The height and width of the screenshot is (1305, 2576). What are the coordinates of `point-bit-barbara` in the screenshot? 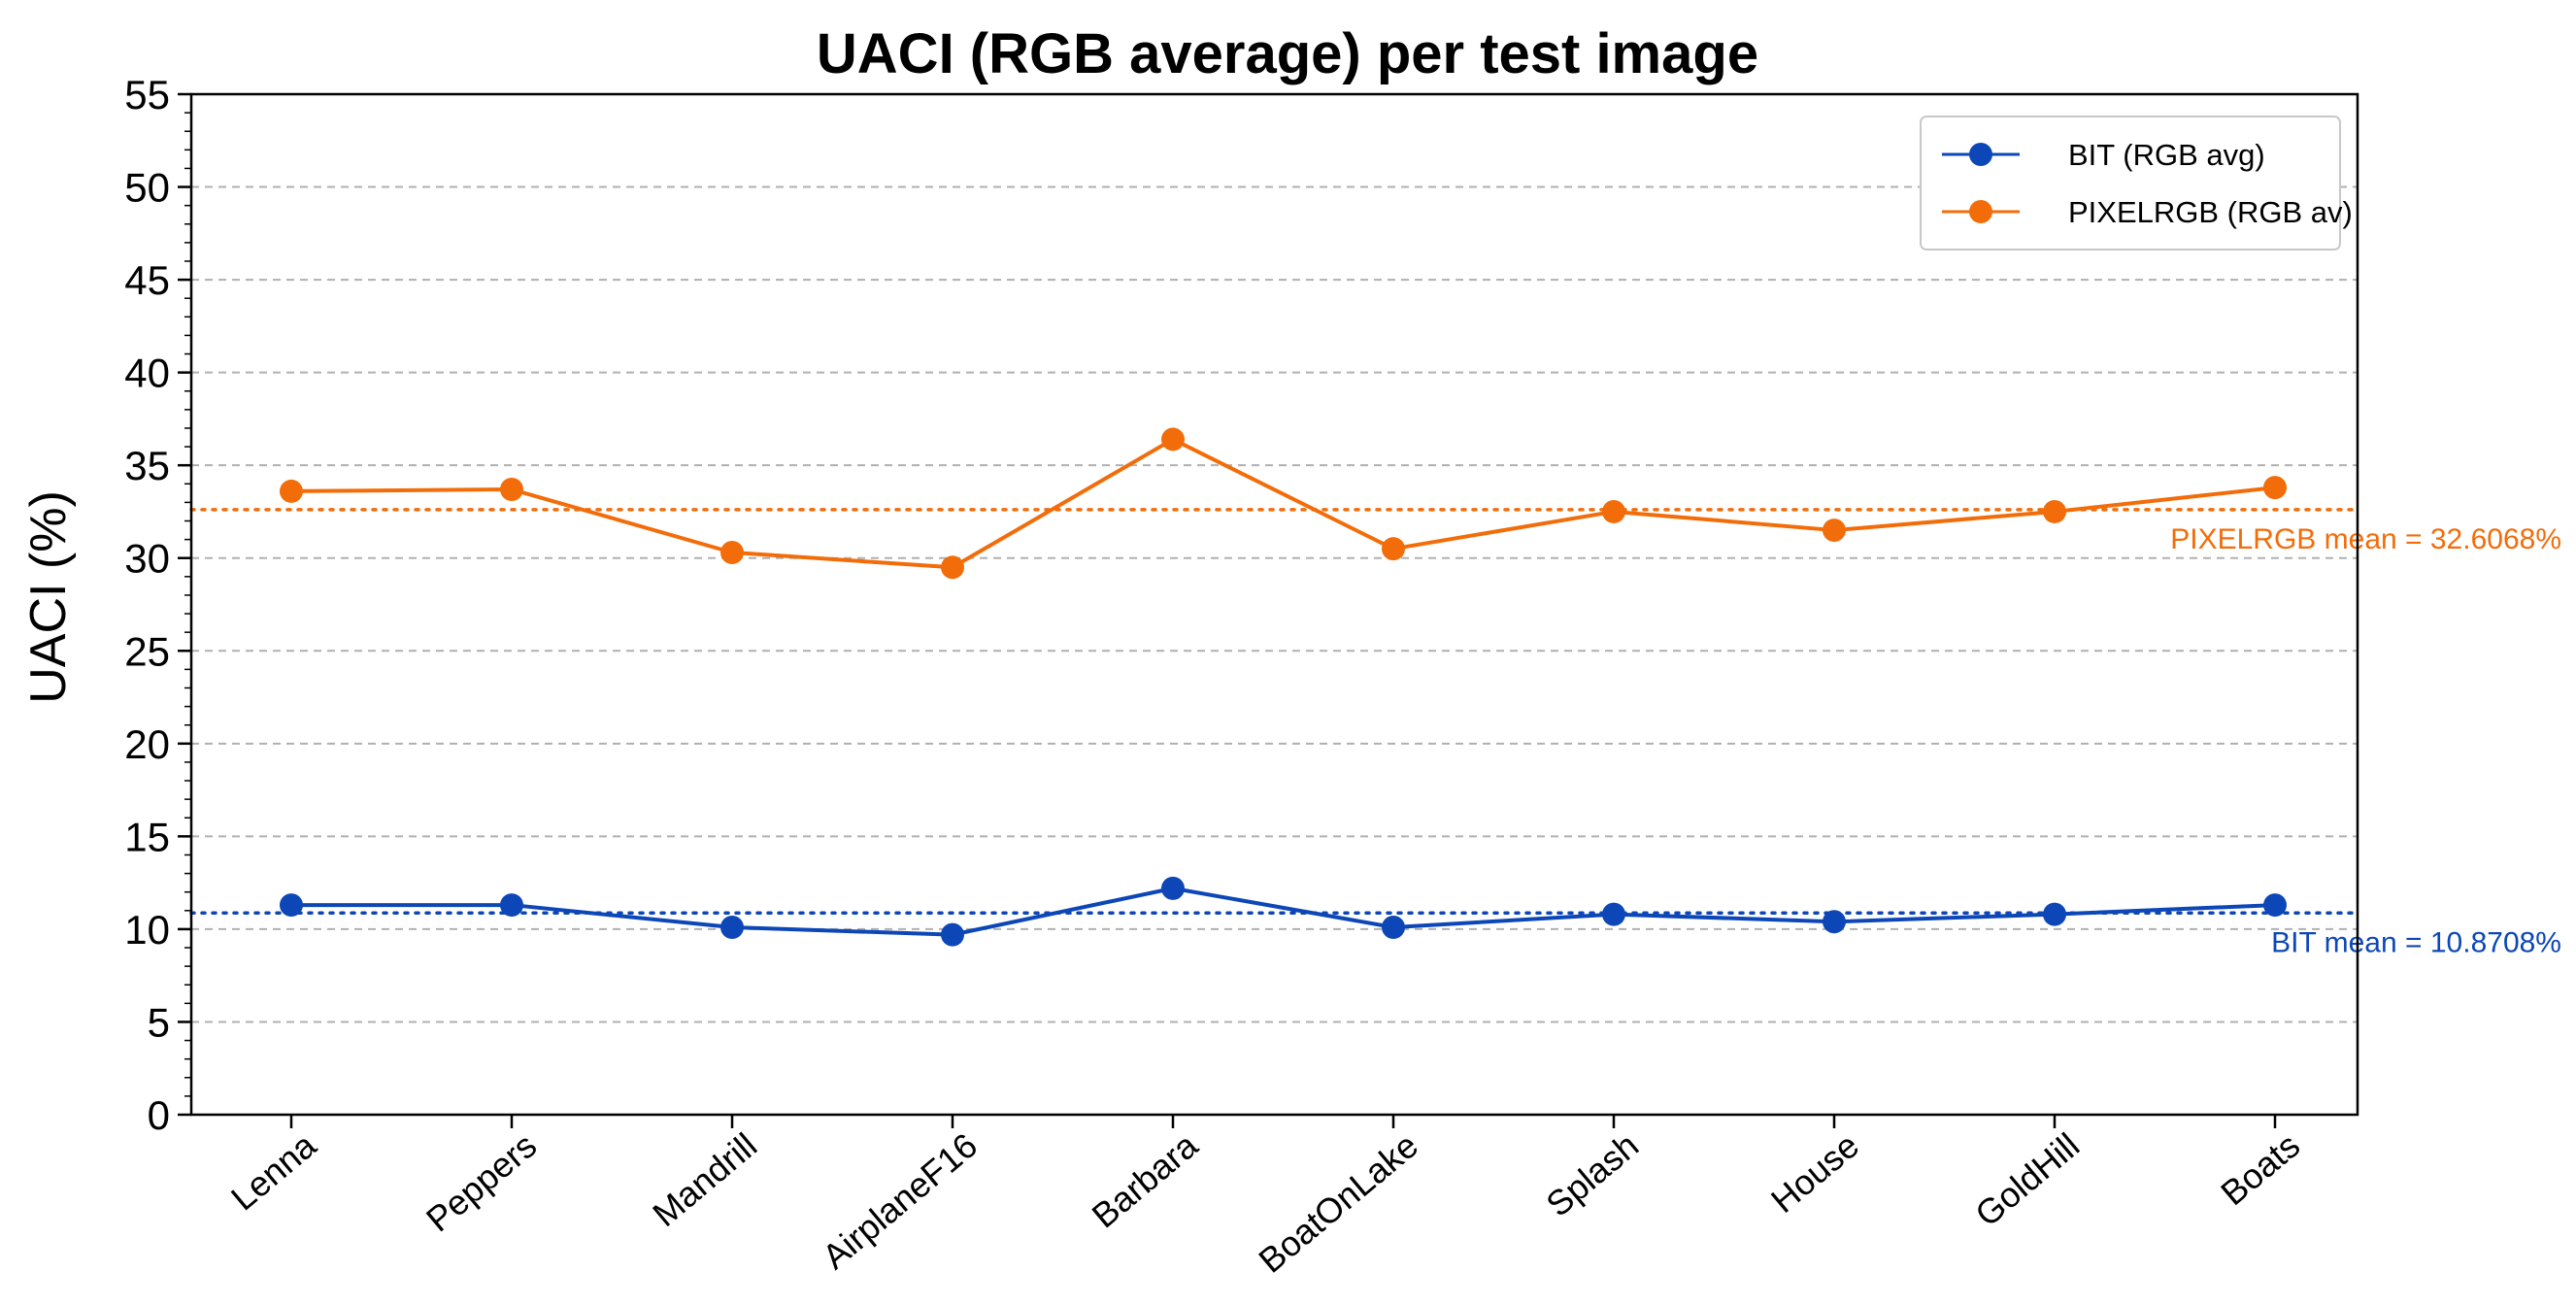 It's located at (1173, 888).